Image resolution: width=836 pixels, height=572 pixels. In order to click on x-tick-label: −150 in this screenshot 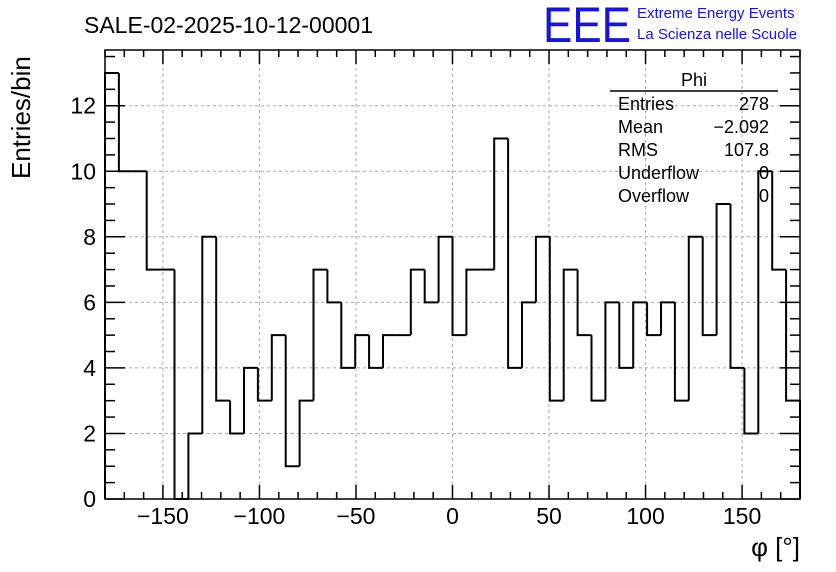, I will do `click(163, 516)`.